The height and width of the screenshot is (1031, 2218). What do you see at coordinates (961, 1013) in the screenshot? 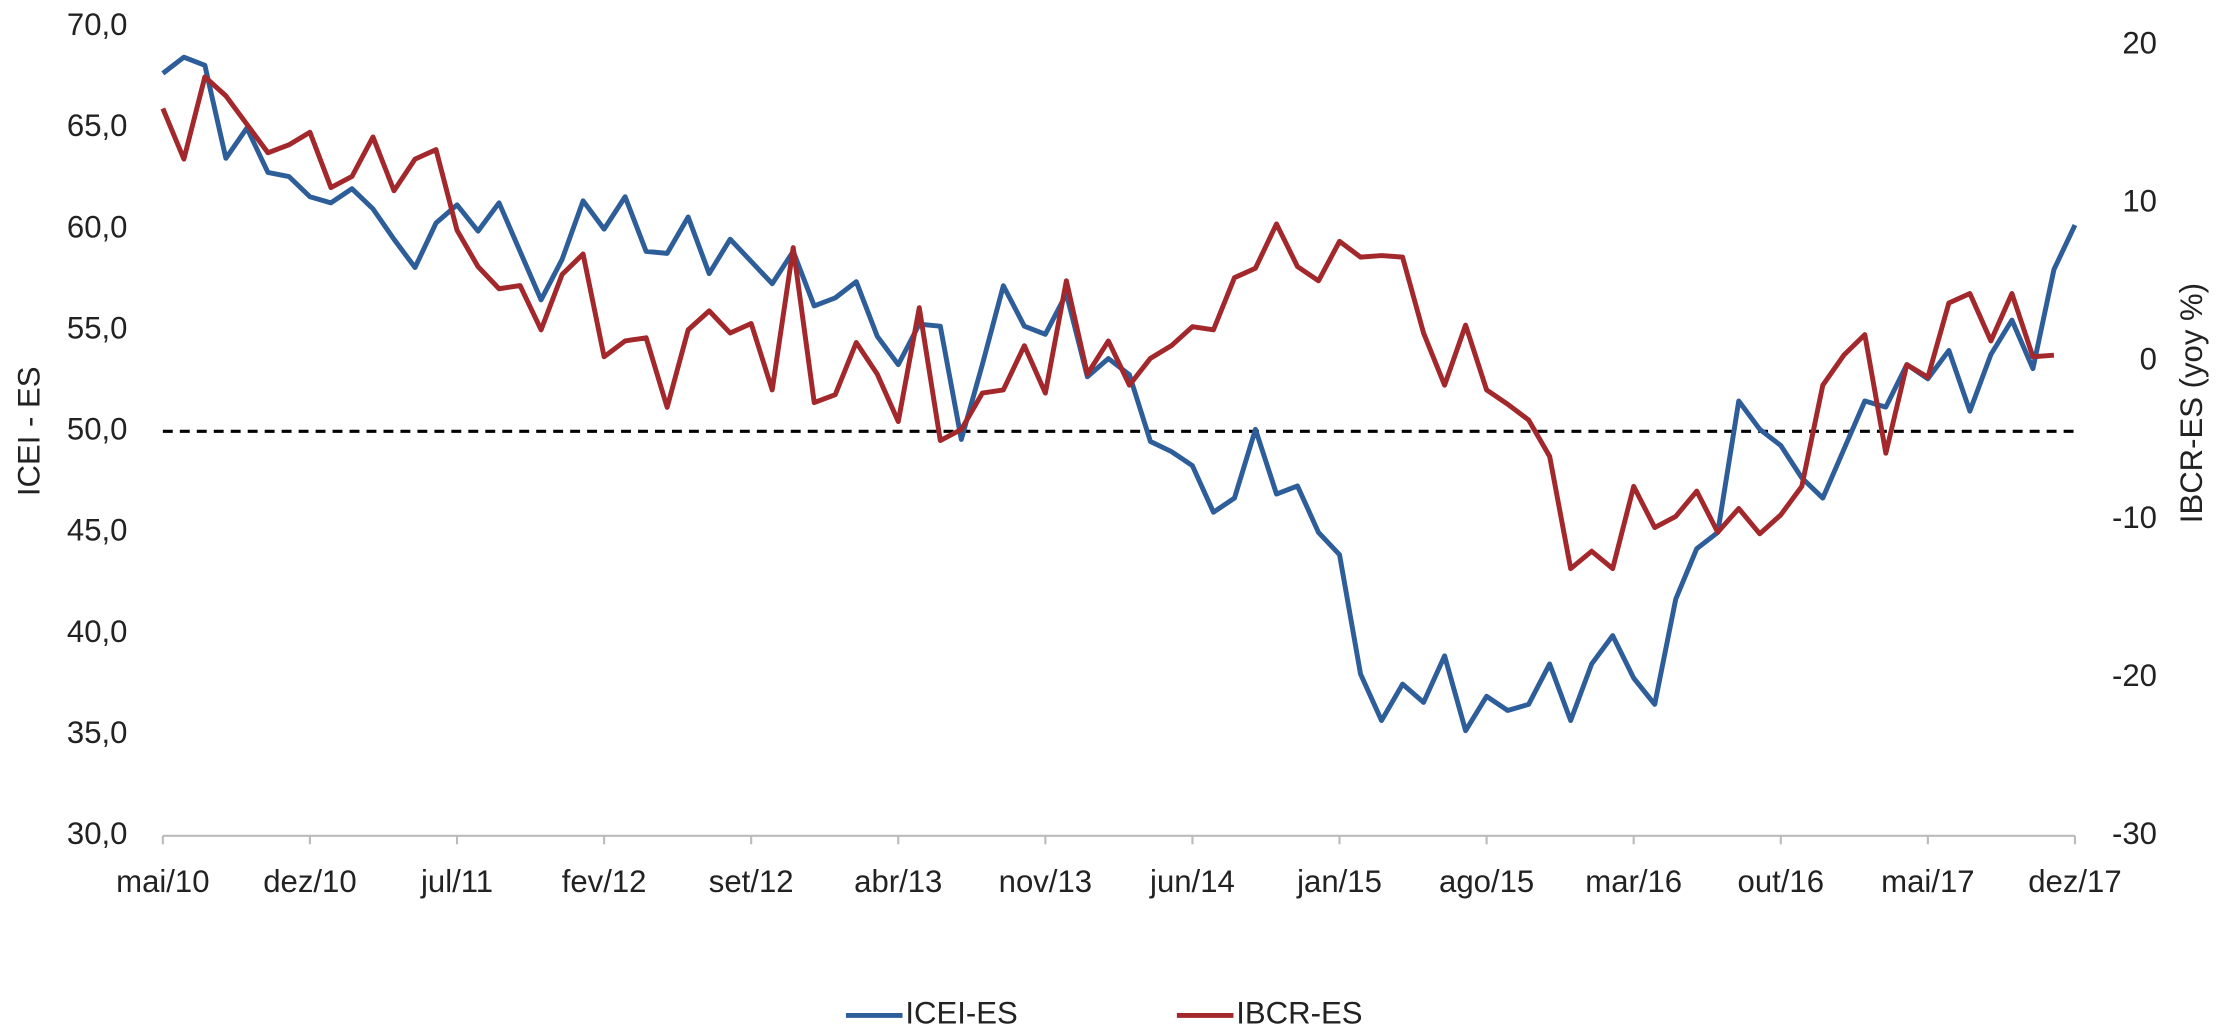
I see `legend-label: ICEI-ES` at bounding box center [961, 1013].